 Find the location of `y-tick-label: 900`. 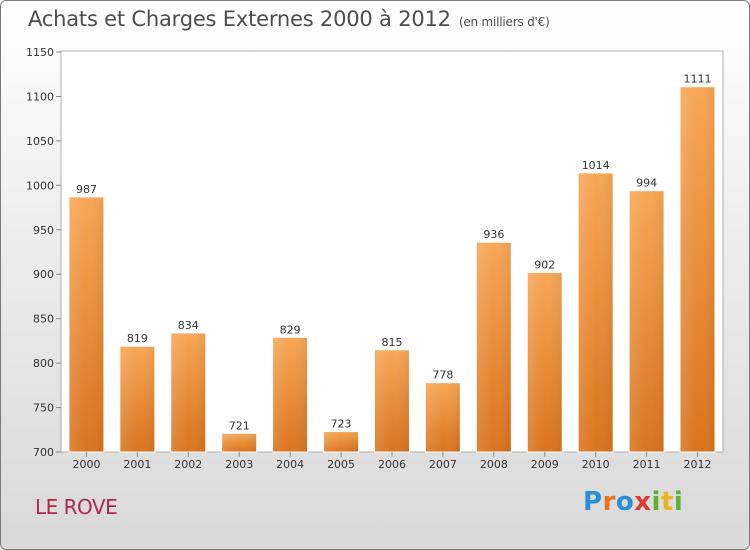

y-tick-label: 900 is located at coordinates (43, 274).